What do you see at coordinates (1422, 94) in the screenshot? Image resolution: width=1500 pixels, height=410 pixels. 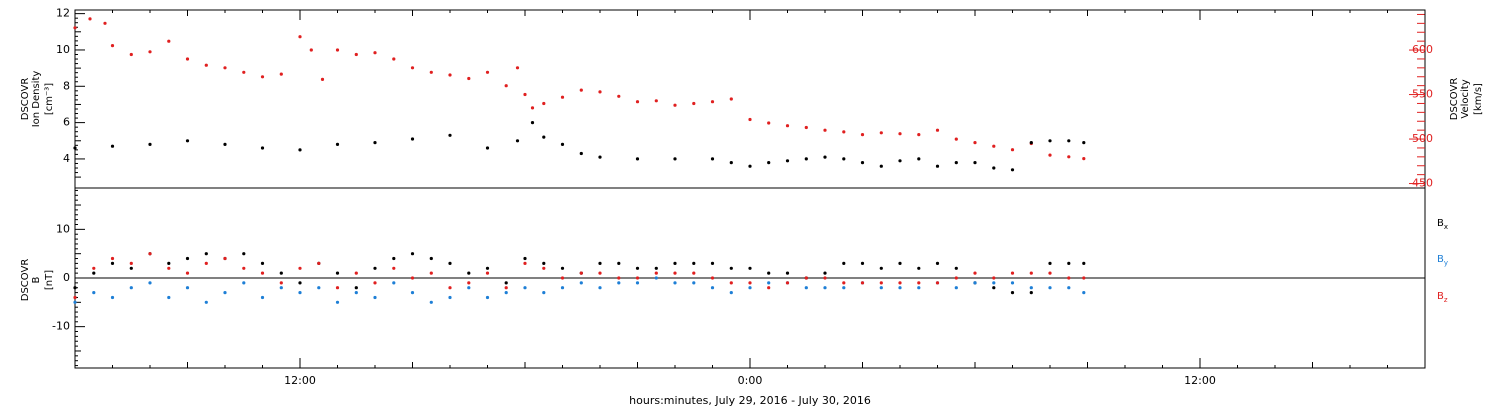 I see `velocity-tick-label: 550` at bounding box center [1422, 94].